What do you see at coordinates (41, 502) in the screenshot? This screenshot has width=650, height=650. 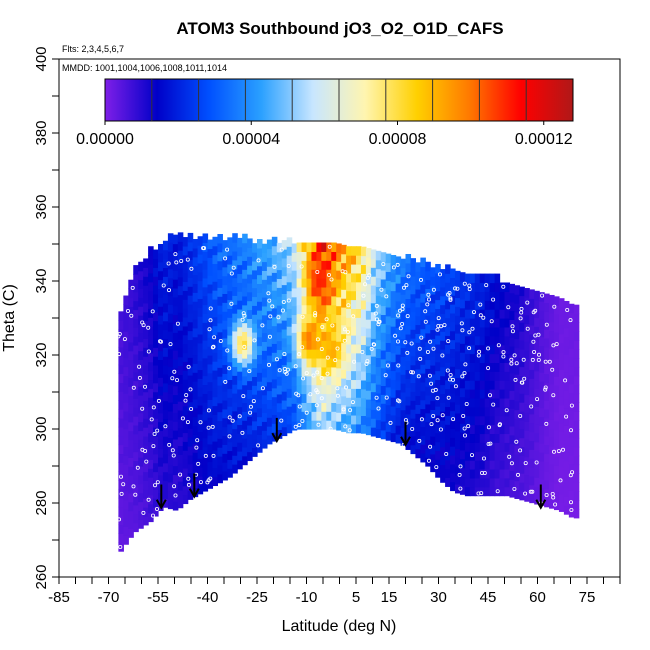 I see `y-tick-label: 280` at bounding box center [41, 502].